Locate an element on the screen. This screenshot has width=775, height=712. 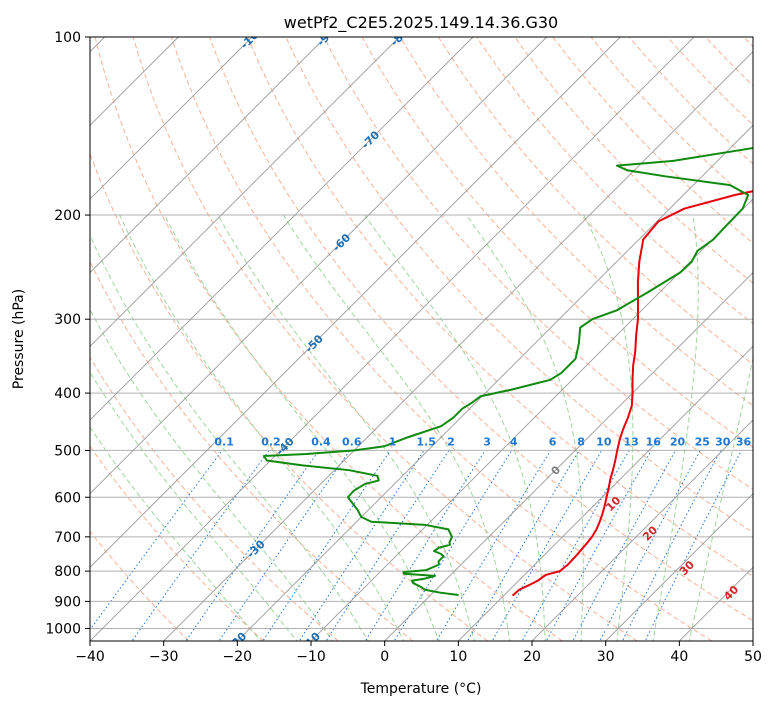
mixing-ratio-label: 13 is located at coordinates (631, 441).